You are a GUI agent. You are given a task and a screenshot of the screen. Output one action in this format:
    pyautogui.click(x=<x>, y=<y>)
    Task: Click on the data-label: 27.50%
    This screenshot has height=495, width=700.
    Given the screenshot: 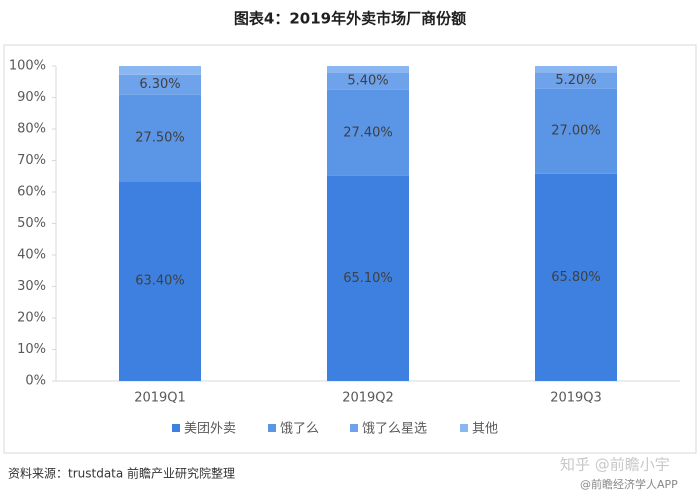 What is the action you would take?
    pyautogui.click(x=160, y=137)
    